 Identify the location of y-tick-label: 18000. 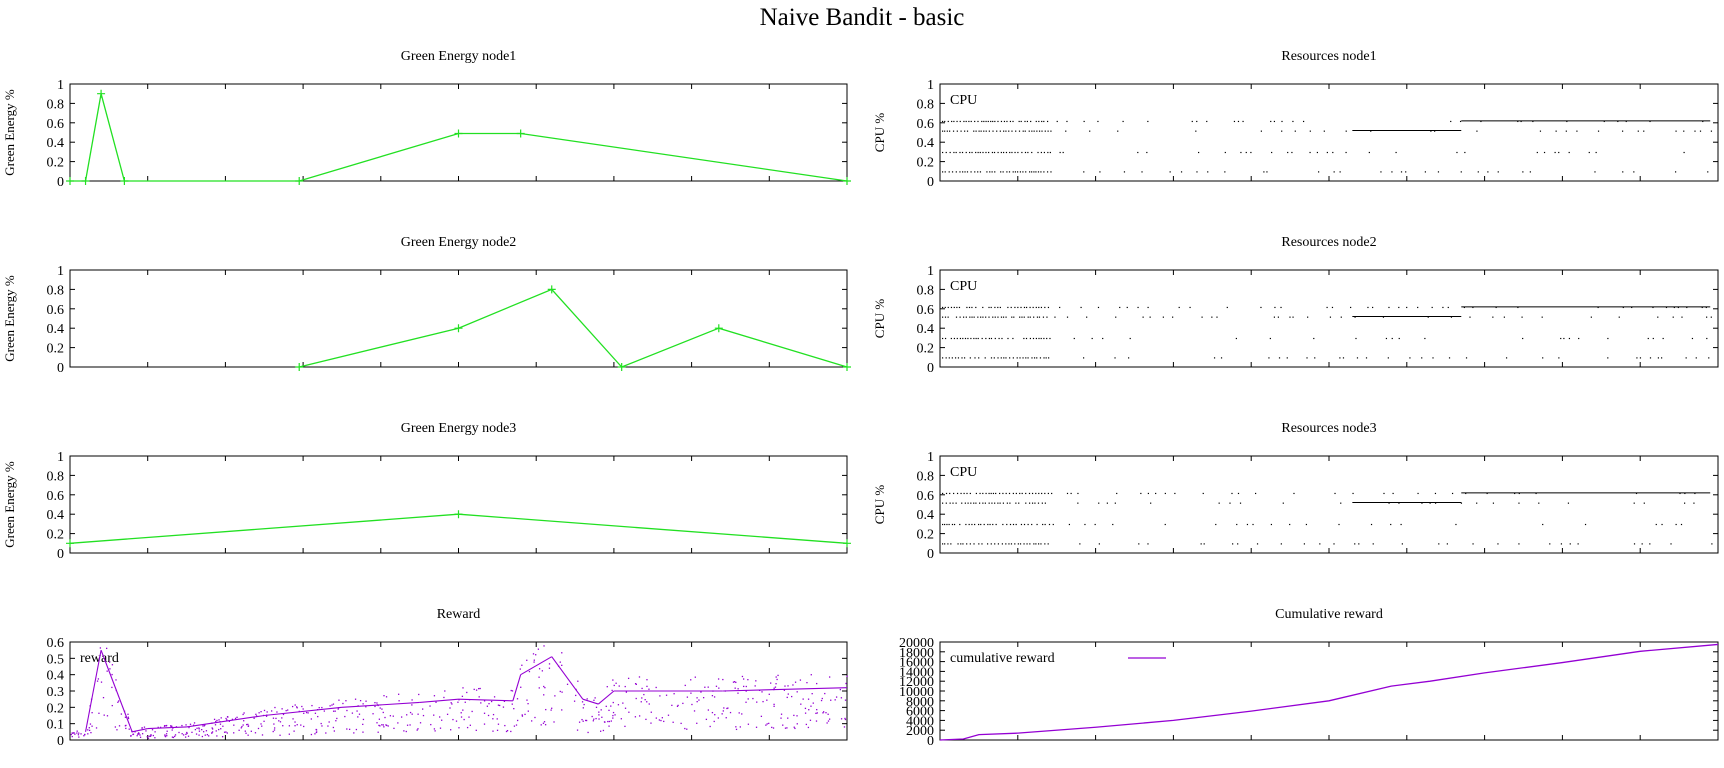
(916, 653).